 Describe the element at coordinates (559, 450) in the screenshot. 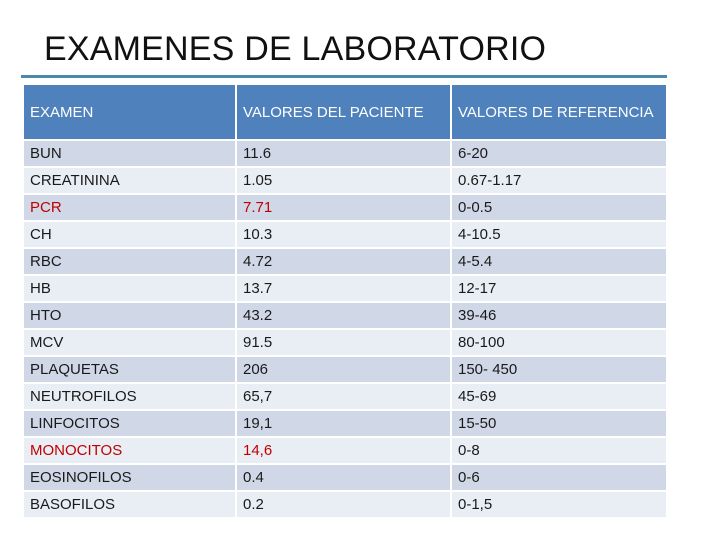

I see `reference-value-cell: 0-8` at that location.